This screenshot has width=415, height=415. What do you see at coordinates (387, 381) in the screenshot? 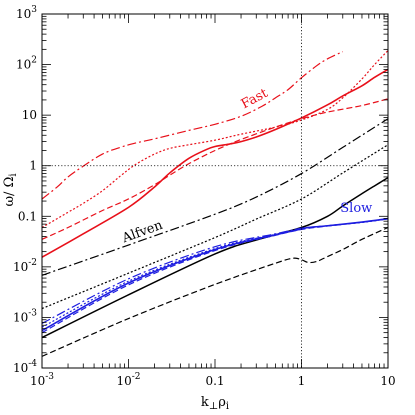
I see `x-tick-label: 10` at bounding box center [387, 381].